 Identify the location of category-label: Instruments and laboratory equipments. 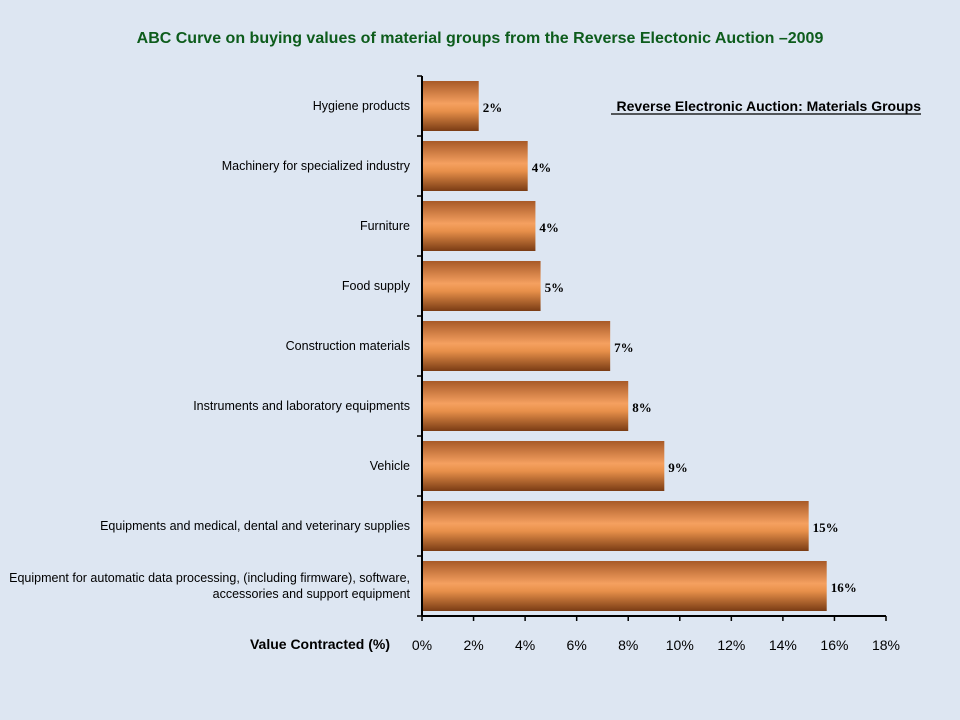
(301, 406).